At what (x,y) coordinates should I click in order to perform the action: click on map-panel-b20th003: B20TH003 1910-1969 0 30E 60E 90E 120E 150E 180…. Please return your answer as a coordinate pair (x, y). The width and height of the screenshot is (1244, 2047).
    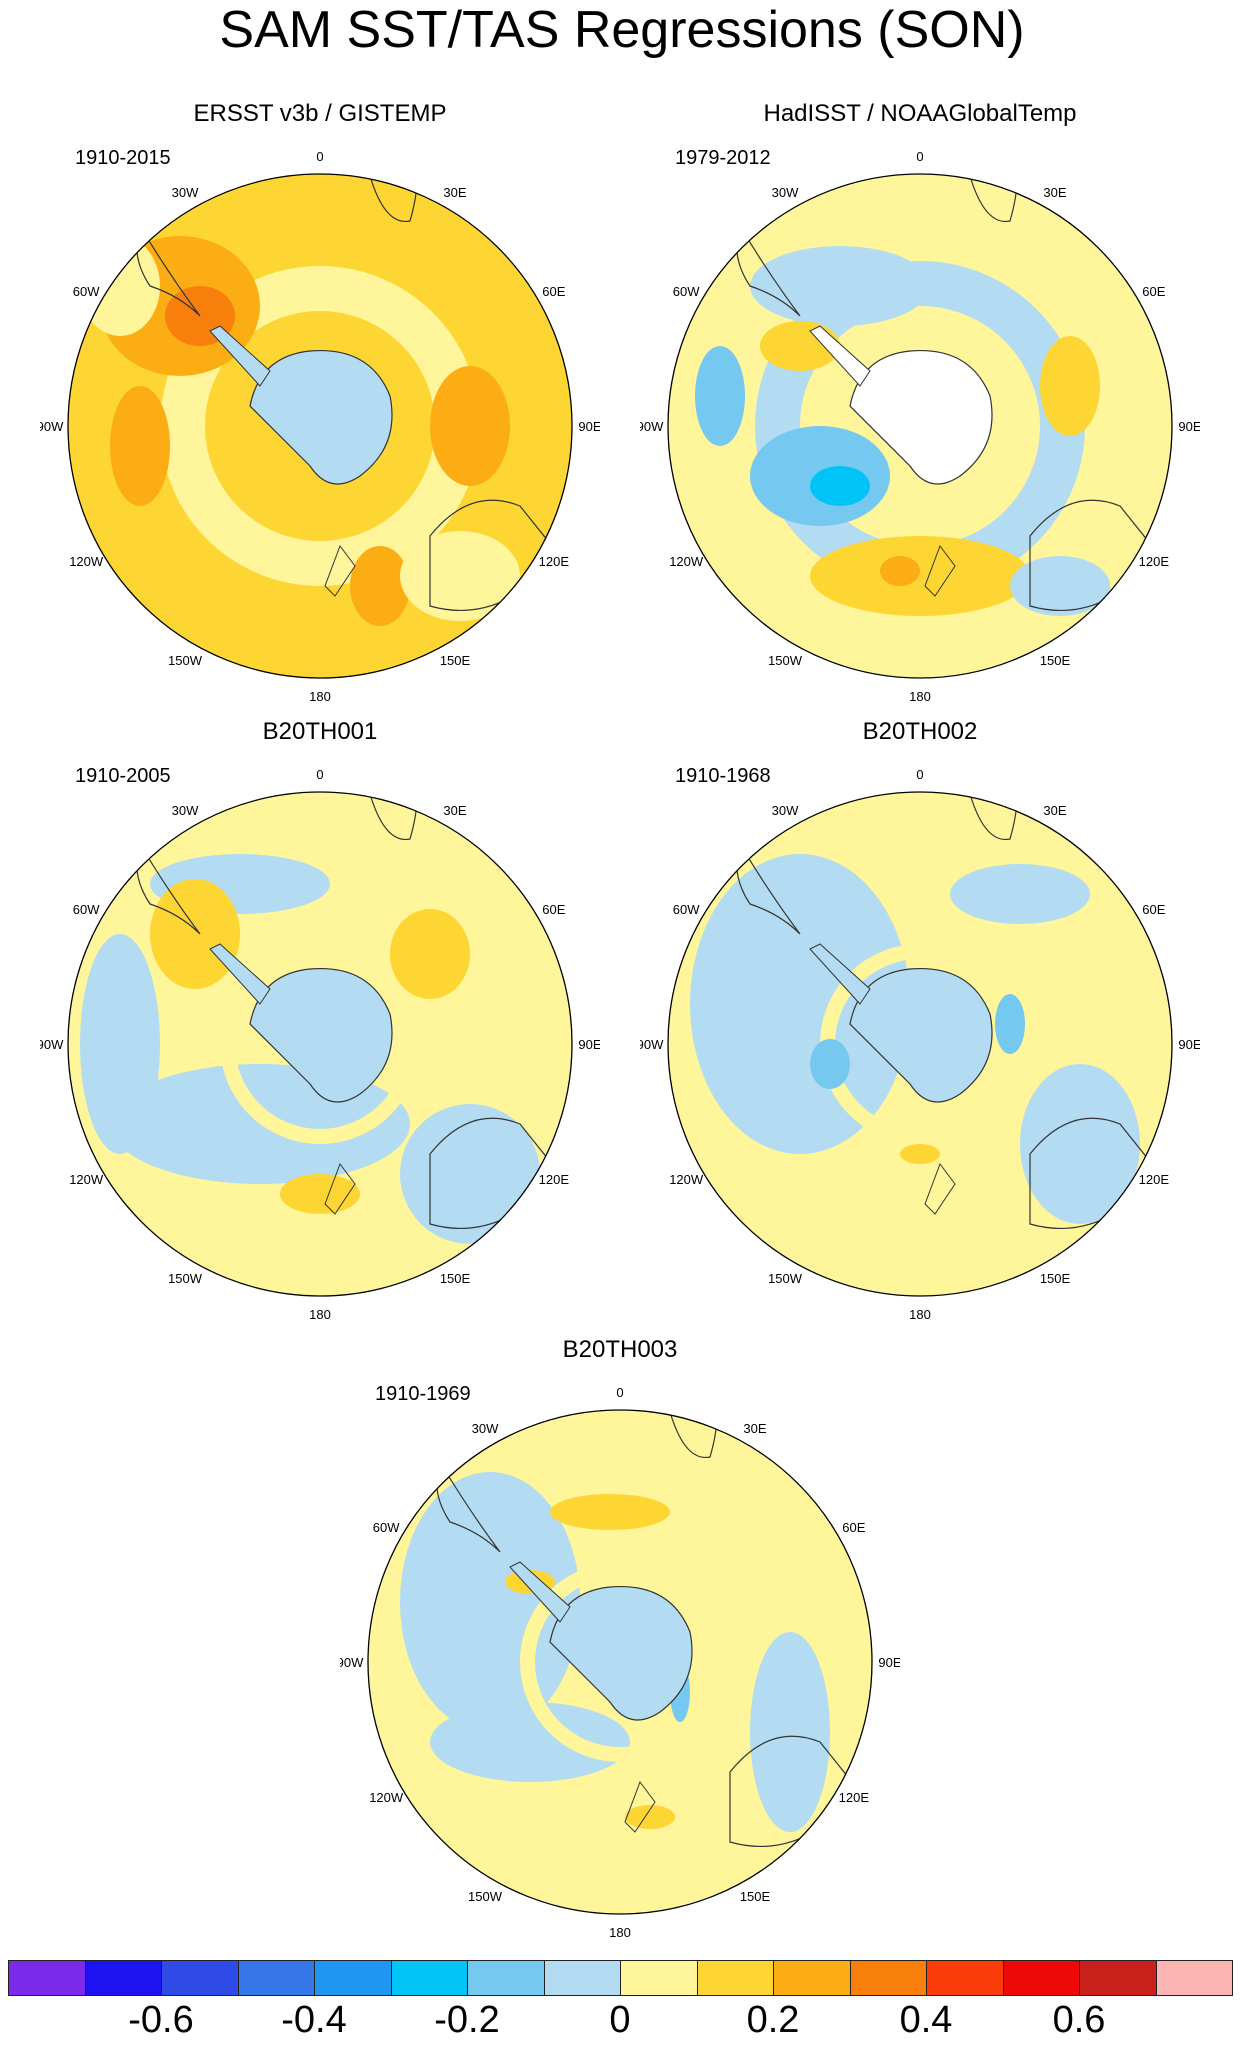
    Looking at the image, I should click on (620, 1646).